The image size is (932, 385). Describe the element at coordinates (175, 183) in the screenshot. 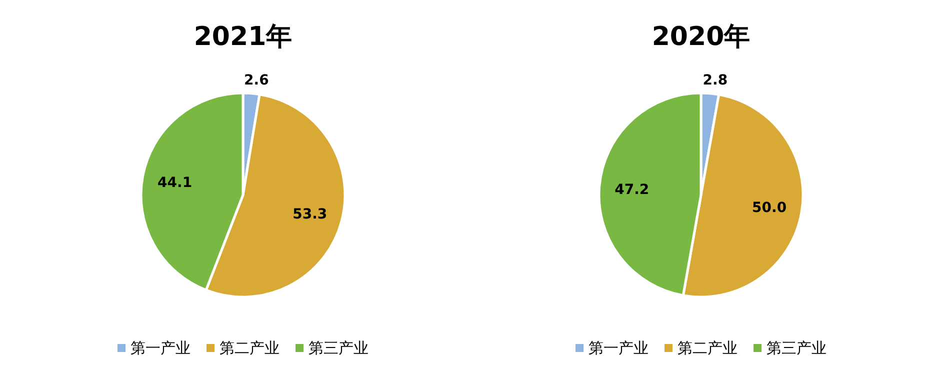

I see `data-label: 44.1` at that location.